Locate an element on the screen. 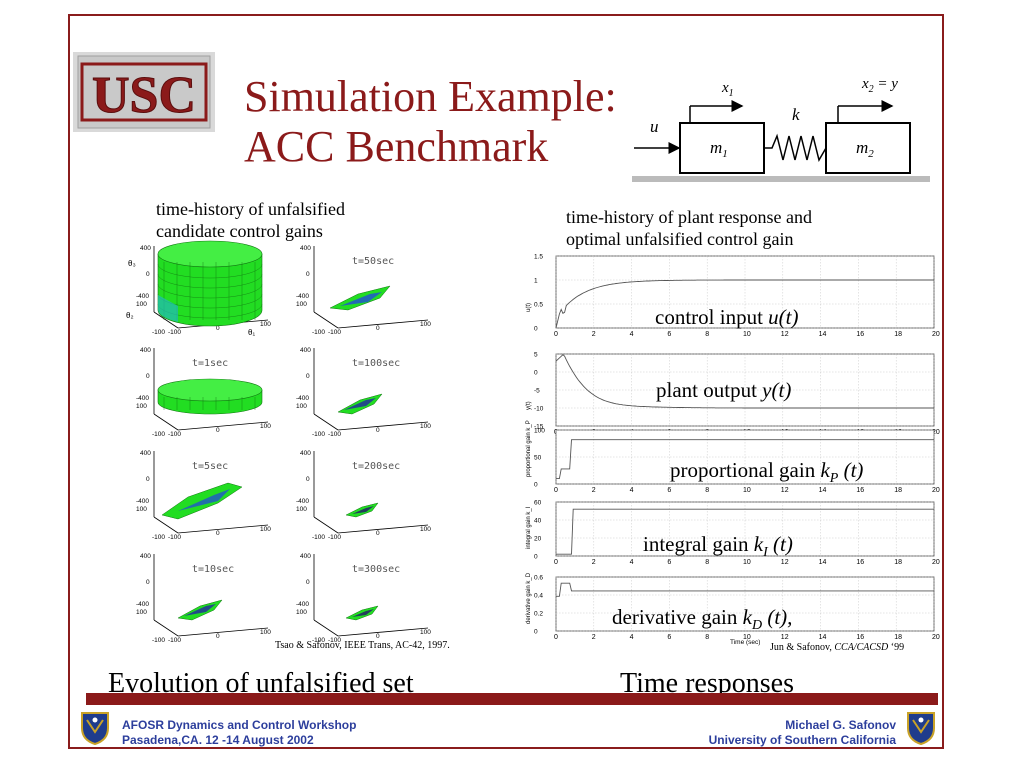  cylinder-side is located at coordinates (210, 290).